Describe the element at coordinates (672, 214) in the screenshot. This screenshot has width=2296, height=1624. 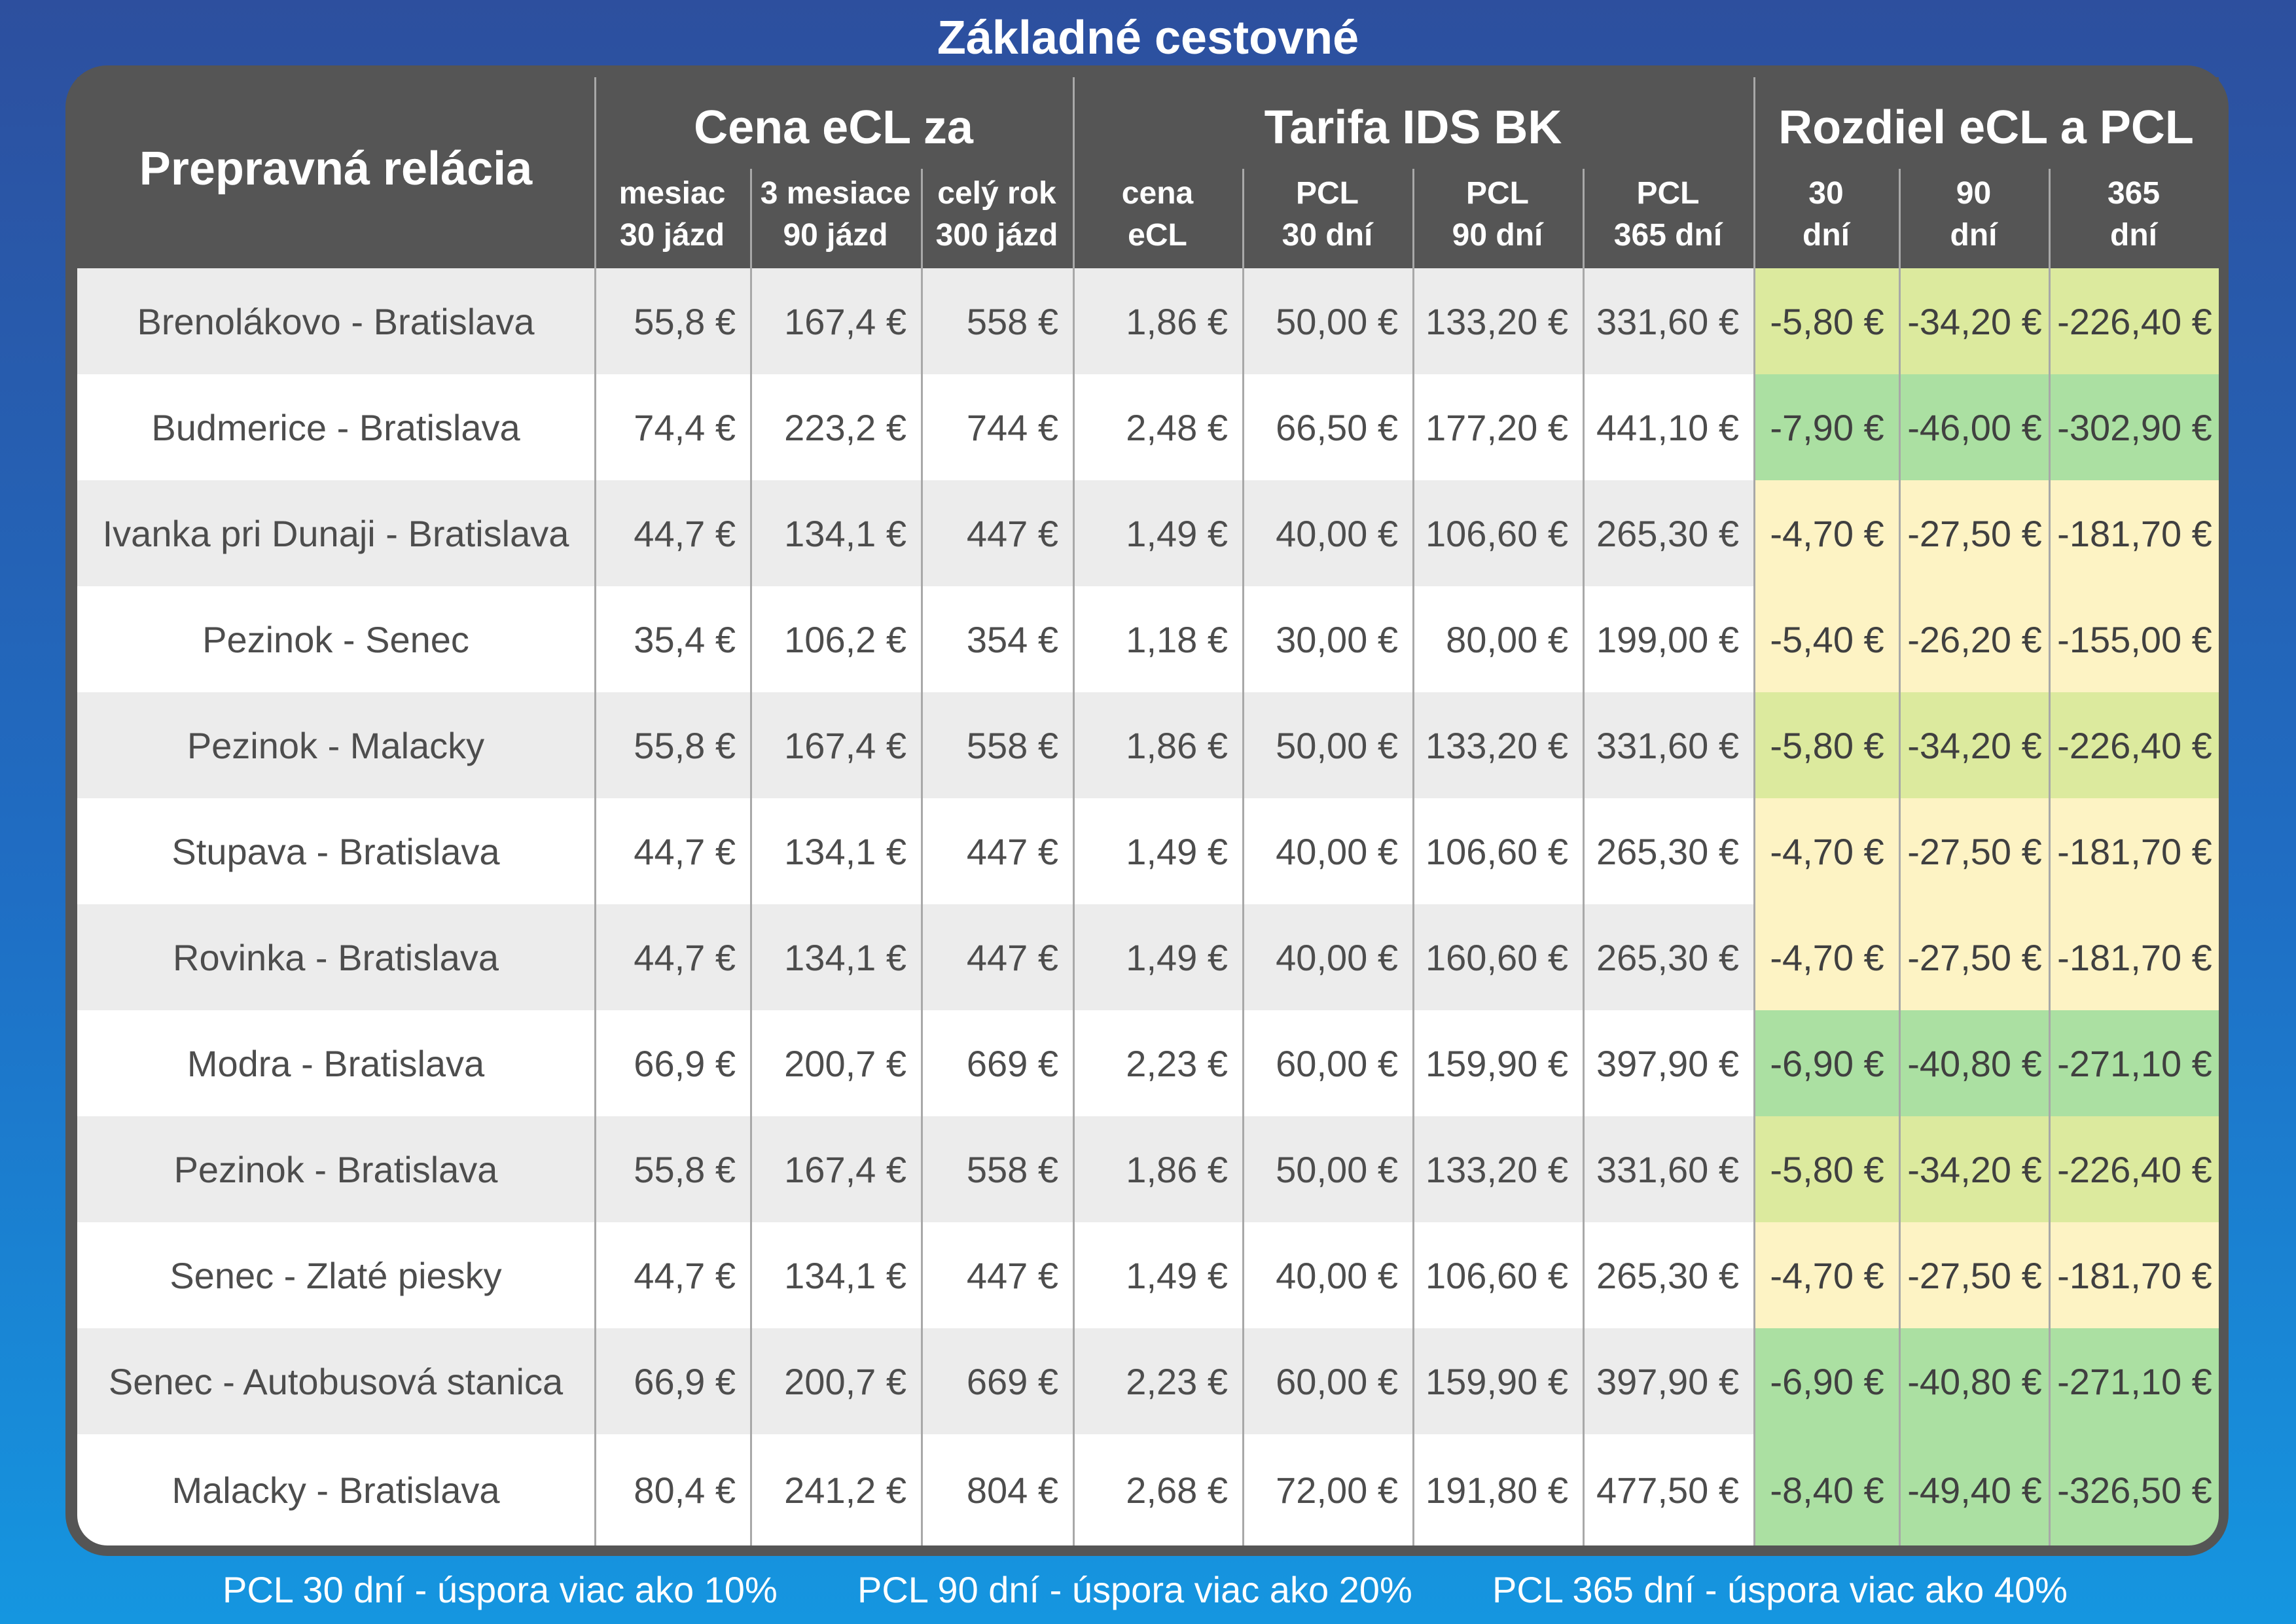
I see `col-header-month: mesiac 30 jázd` at that location.